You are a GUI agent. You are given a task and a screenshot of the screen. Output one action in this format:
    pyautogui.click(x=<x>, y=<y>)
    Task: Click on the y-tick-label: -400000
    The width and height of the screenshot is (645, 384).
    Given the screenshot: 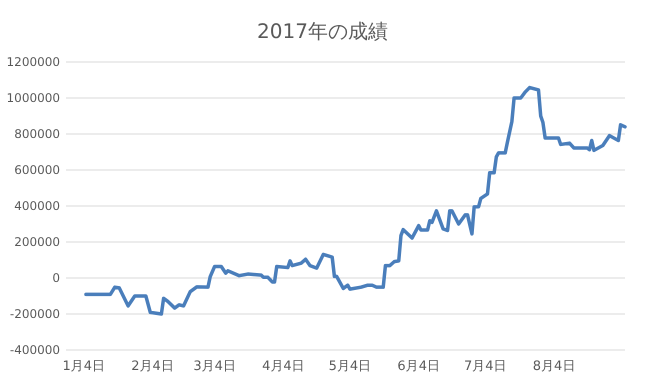 What is the action you would take?
    pyautogui.click(x=35, y=350)
    